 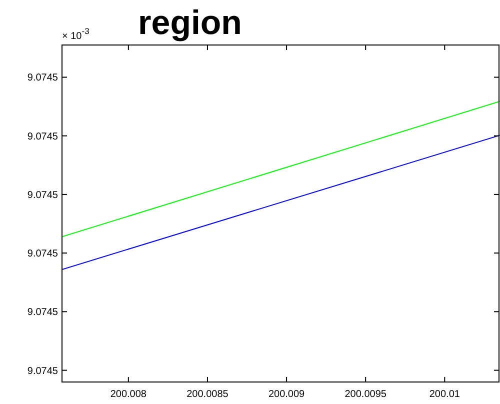 What do you see at coordinates (128, 394) in the screenshot?
I see `x-tick-label: 200.008` at bounding box center [128, 394].